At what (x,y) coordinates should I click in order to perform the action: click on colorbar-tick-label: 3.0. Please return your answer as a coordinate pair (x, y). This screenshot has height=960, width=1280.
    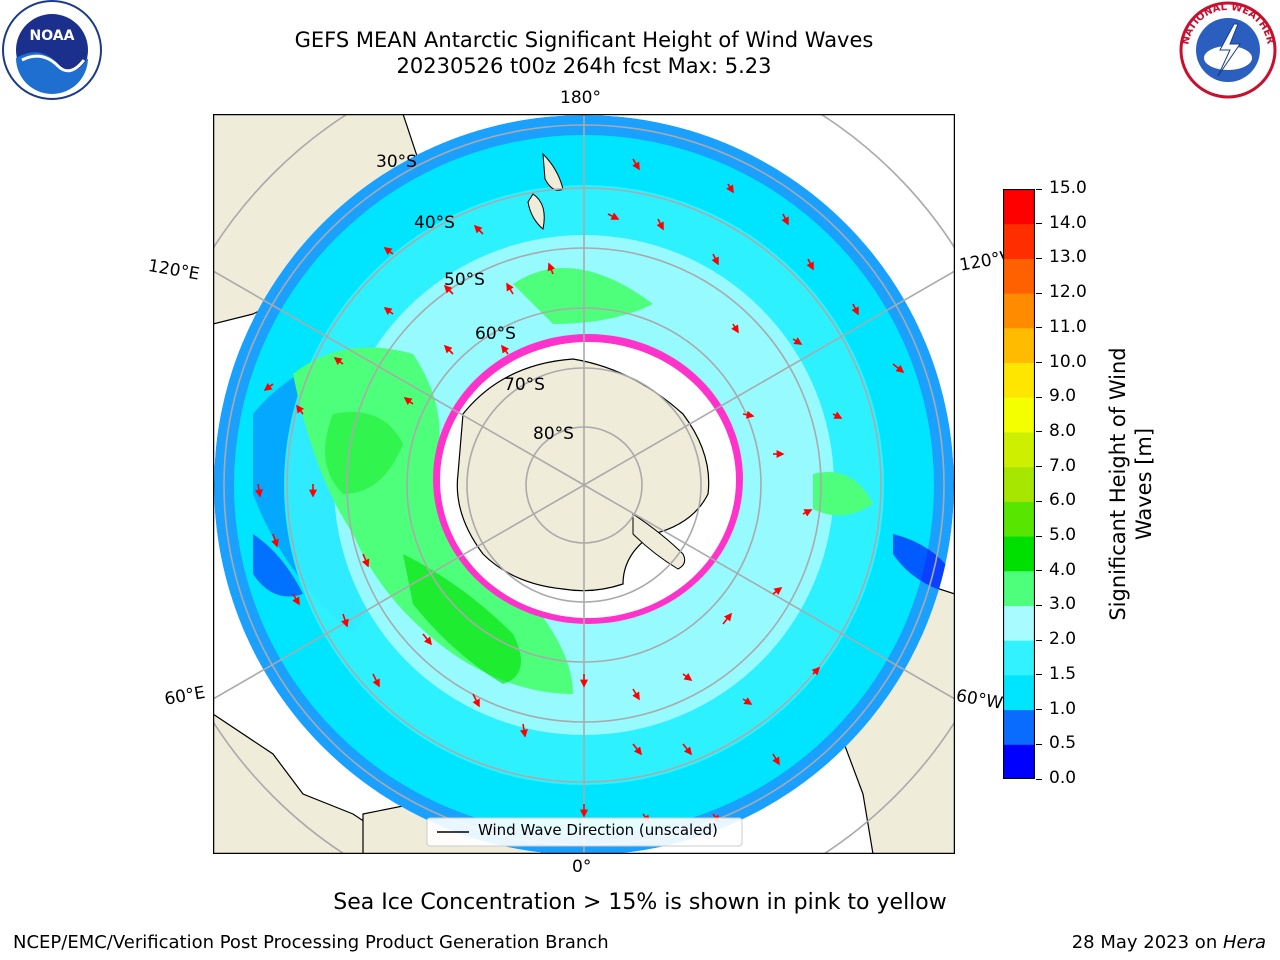
    Looking at the image, I should click on (1063, 604).